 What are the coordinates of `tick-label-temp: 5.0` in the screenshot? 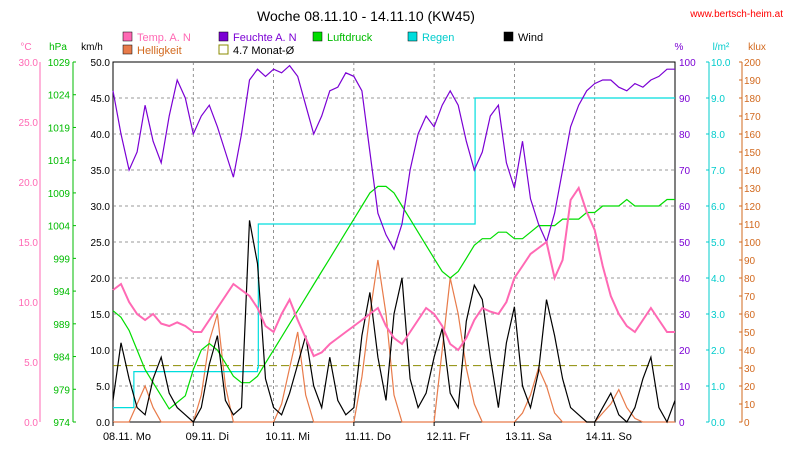 It's located at (31, 363).